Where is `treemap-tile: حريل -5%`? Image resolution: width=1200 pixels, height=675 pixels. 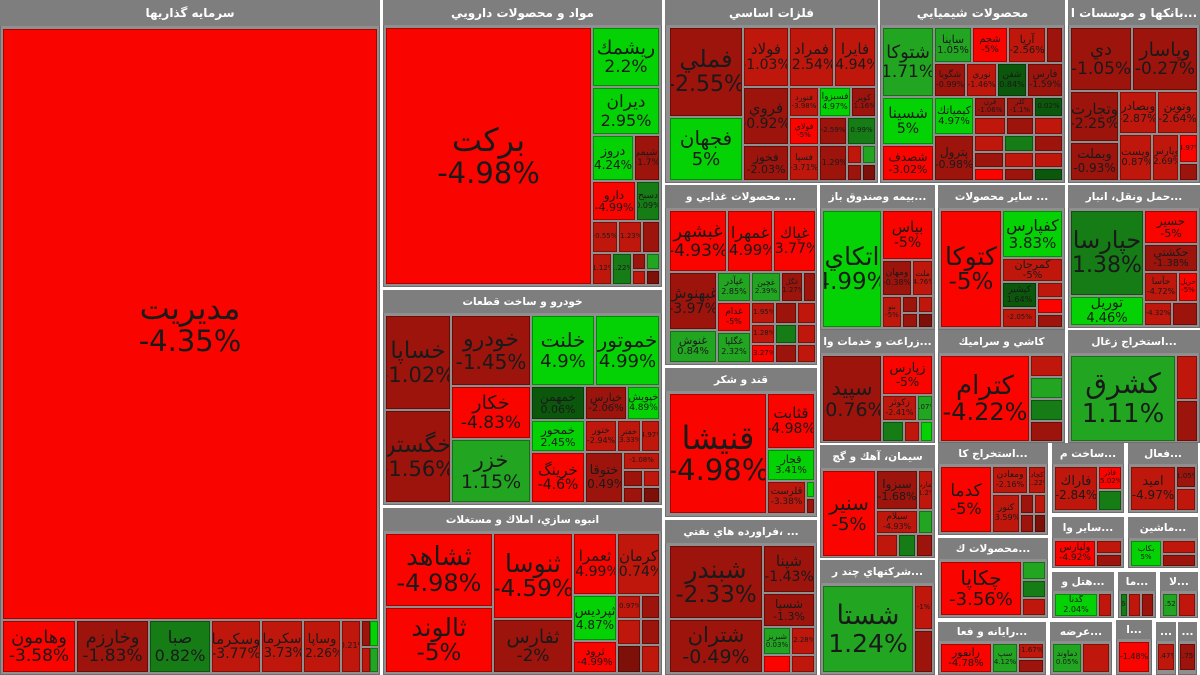 treemap-tile: حريل -5% is located at coordinates (1188, 287).